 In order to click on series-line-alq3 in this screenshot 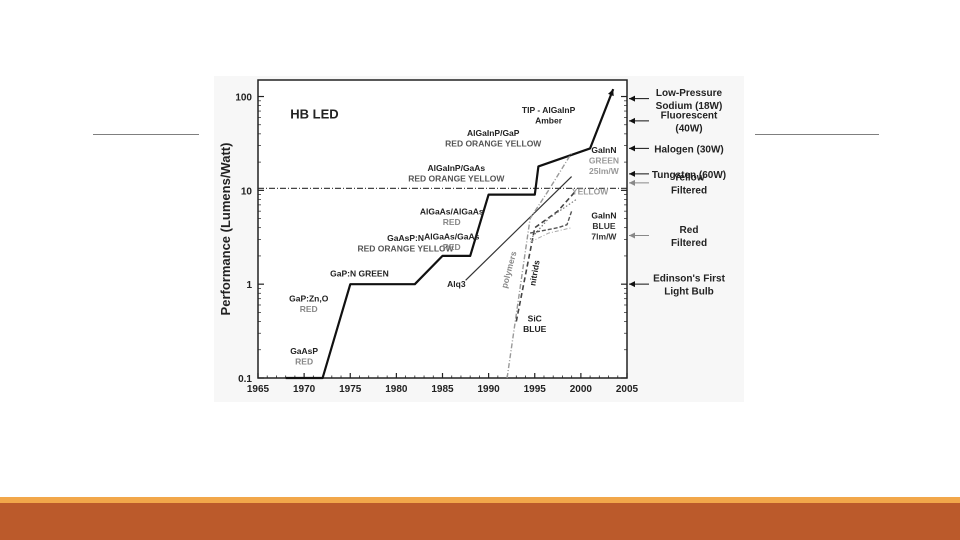, I will do `click(519, 228)`.